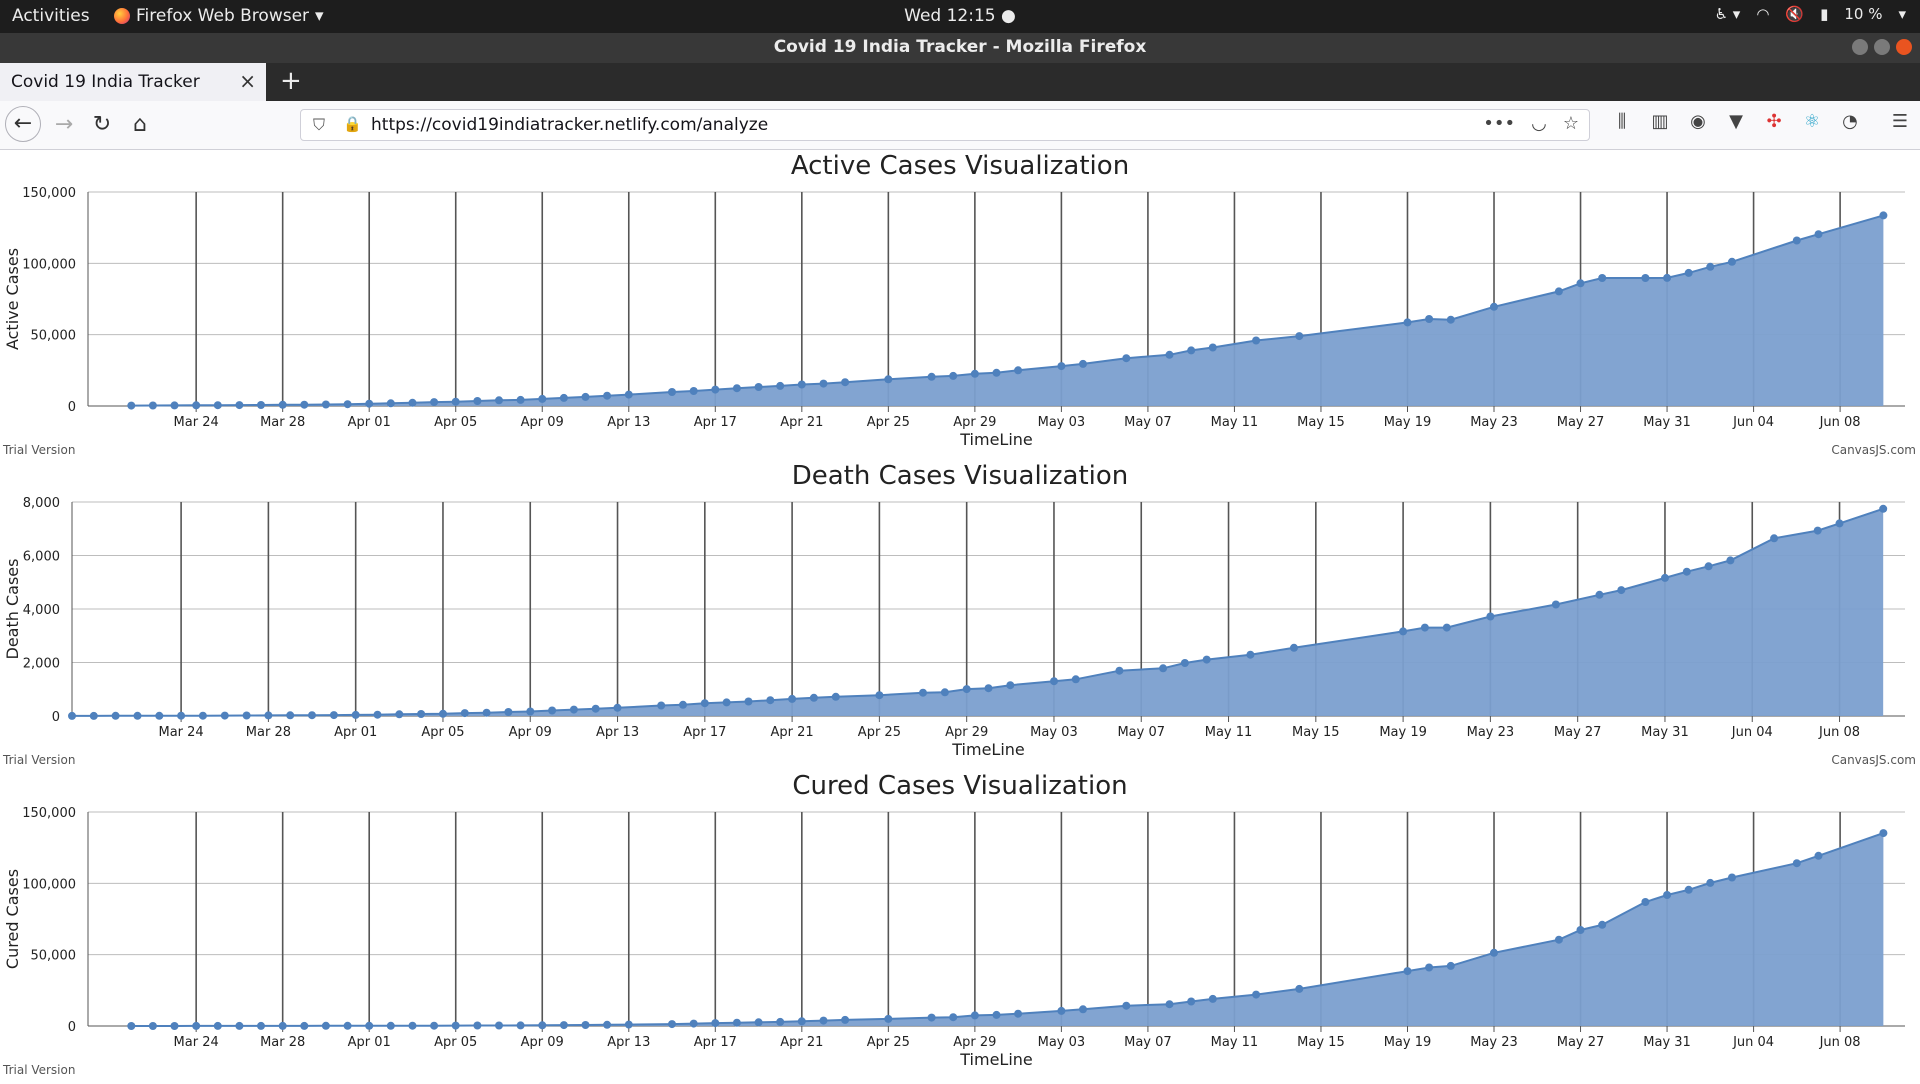 This screenshot has height=1084, width=1920. I want to click on y-tick-label: 6,000, so click(41, 557).